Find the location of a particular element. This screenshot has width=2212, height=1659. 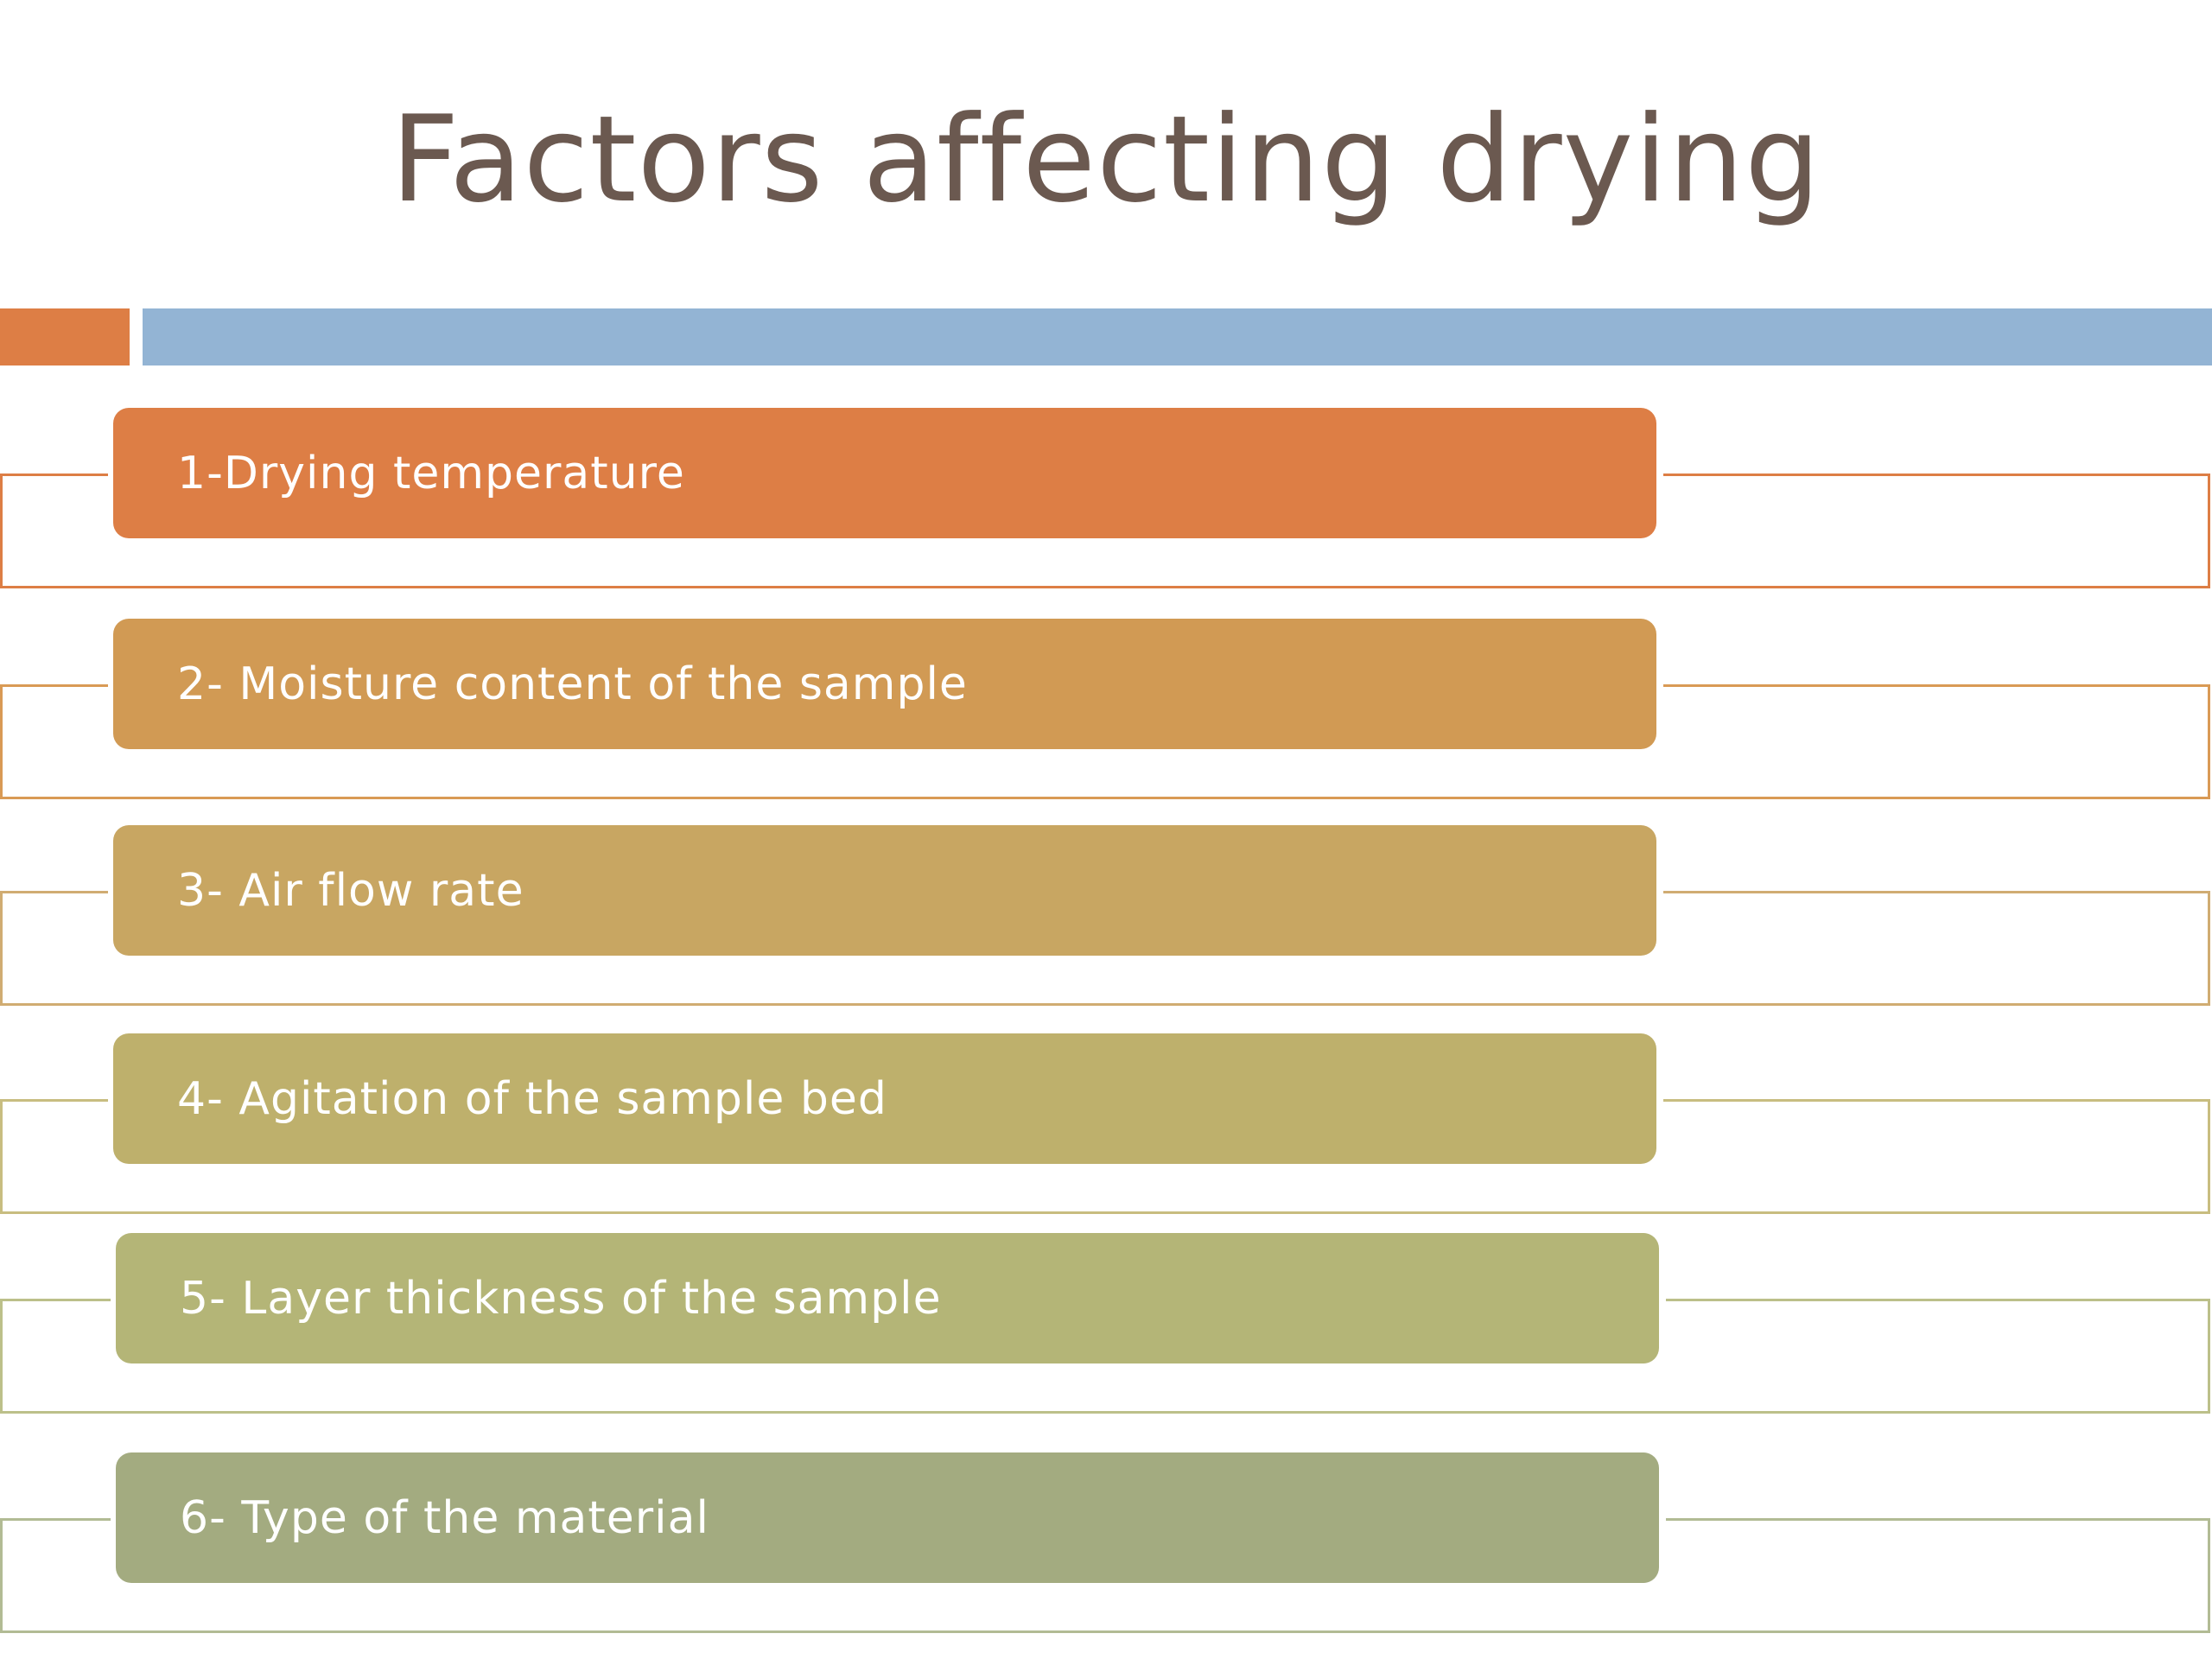

factor-item-5: 5- Layer thickness of the sample is located at coordinates (887, 1298).